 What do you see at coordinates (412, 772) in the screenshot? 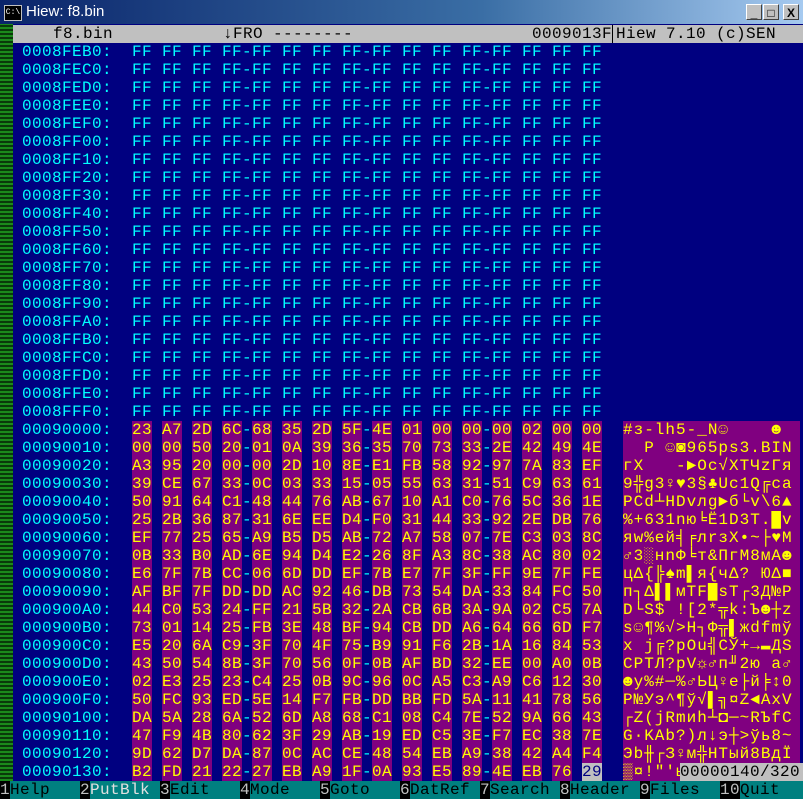
I see `hex-byte: 93` at bounding box center [412, 772].